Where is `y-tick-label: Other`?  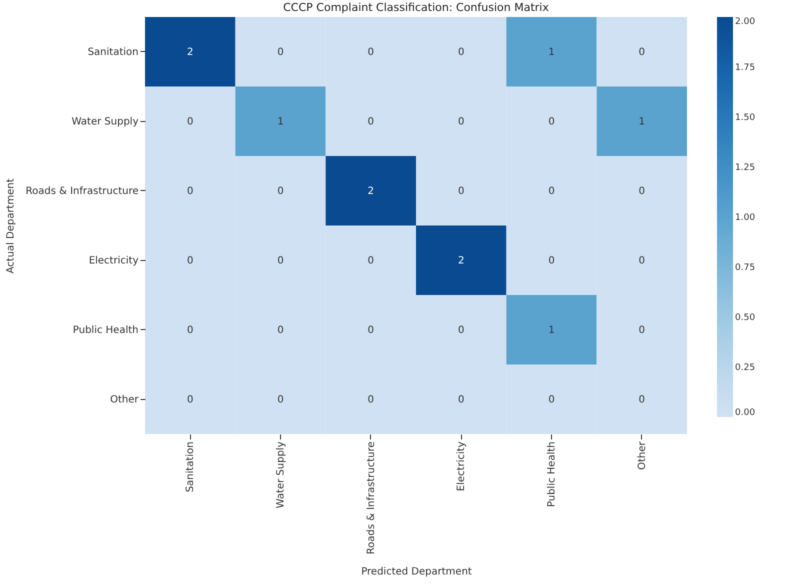
y-tick-label: Other is located at coordinates (125, 400).